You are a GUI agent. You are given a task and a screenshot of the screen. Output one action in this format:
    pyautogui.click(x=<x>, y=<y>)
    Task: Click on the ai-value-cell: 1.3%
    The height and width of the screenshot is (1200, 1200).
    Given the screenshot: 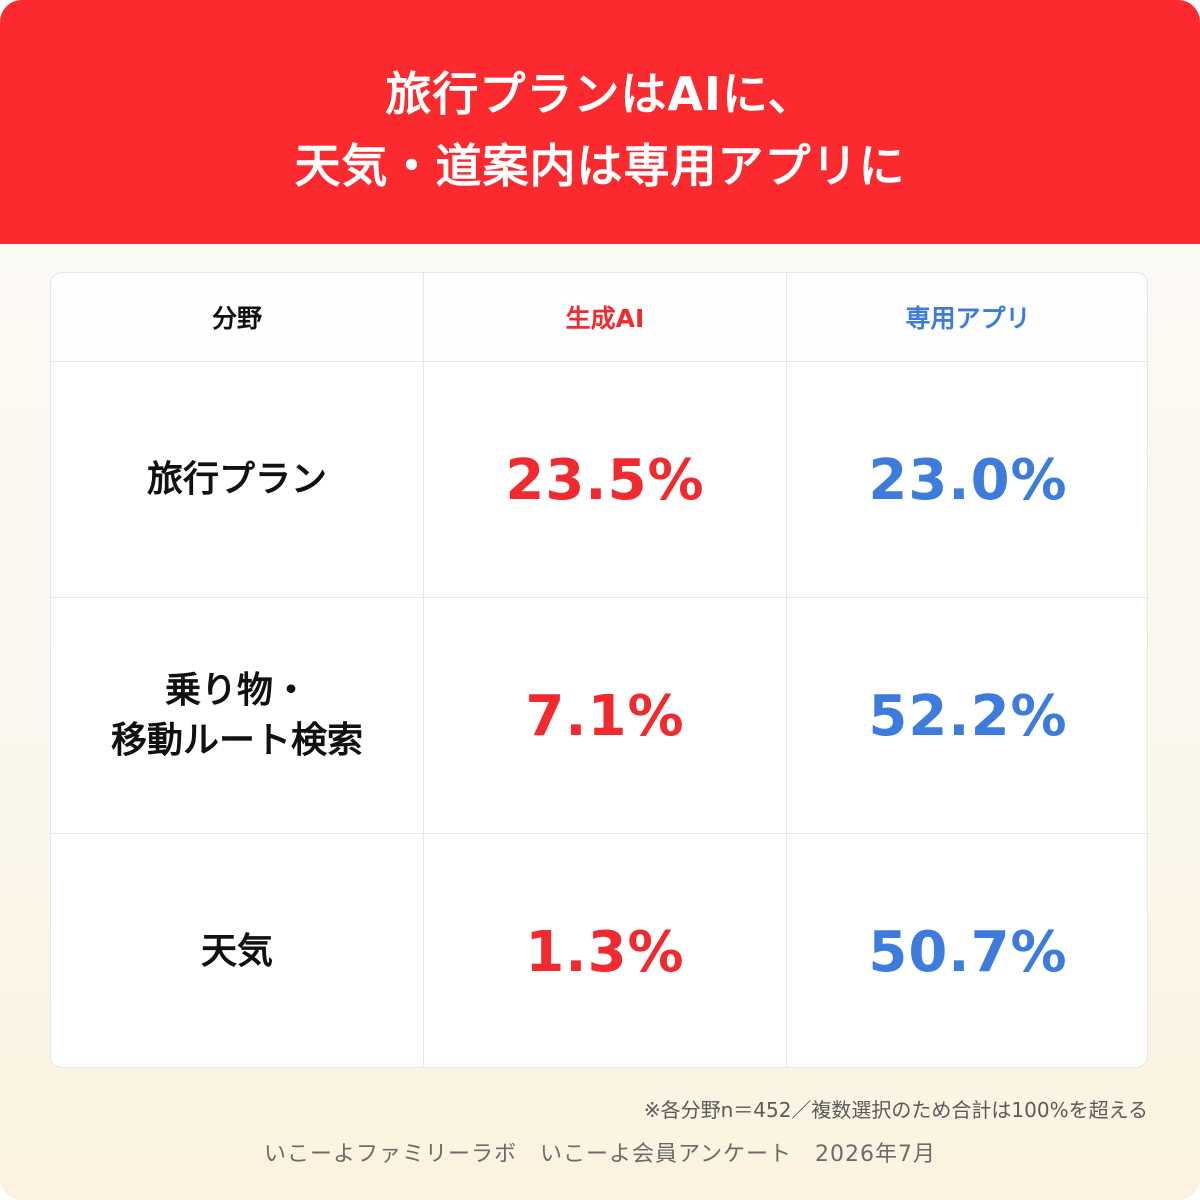 What is the action you would take?
    pyautogui.click(x=604, y=950)
    